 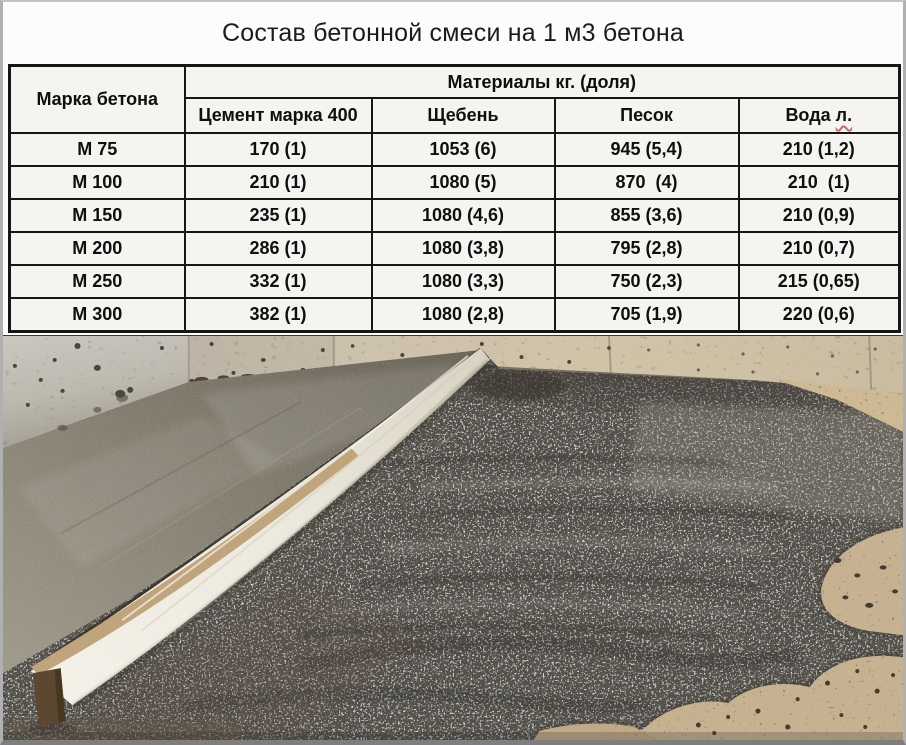 What do you see at coordinates (795, 702) in the screenshot?
I see `sand-pebbles` at bounding box center [795, 702].